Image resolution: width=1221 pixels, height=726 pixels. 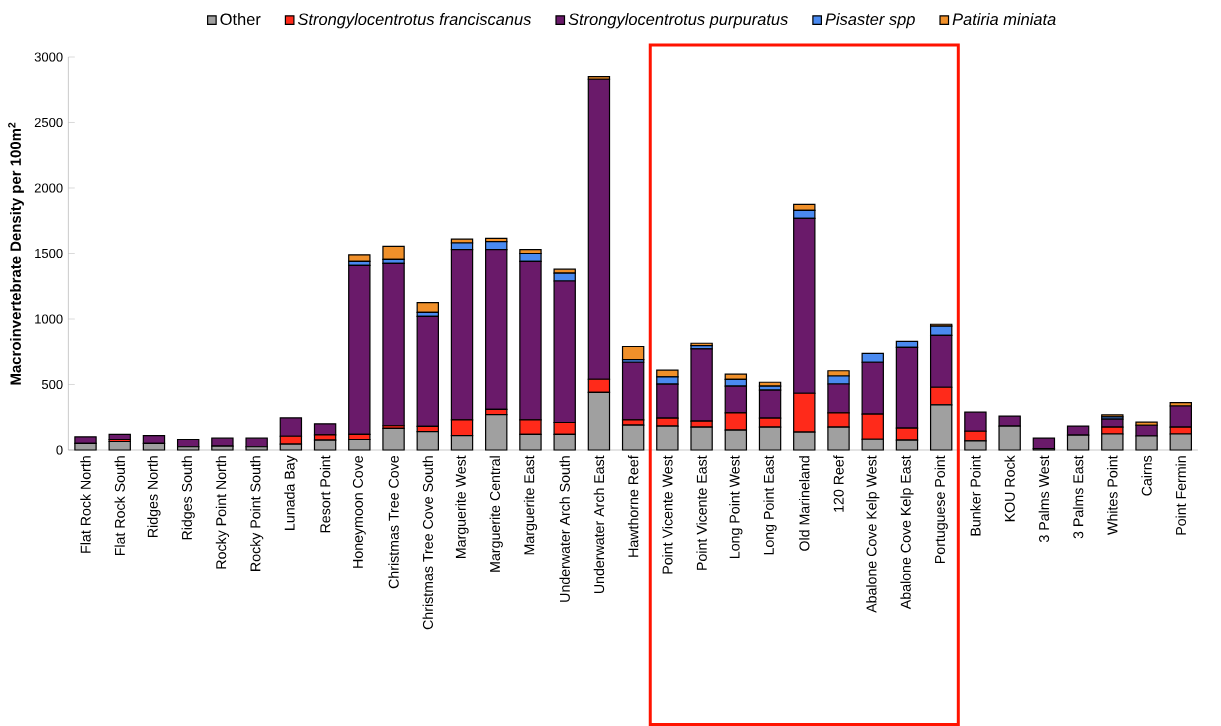 What do you see at coordinates (496, 514) in the screenshot?
I see `x-tick-label: Marguerite Central` at bounding box center [496, 514].